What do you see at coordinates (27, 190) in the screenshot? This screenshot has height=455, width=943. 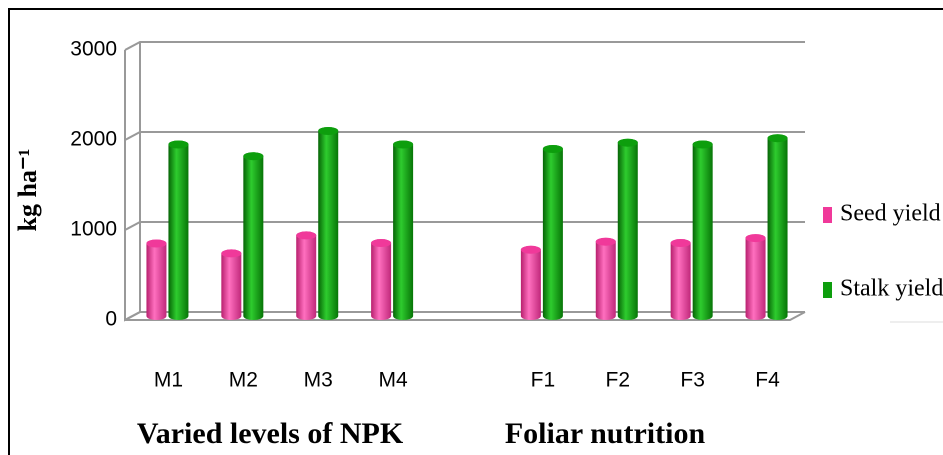 I see `y-axis-label: kg ha⁻¹` at bounding box center [27, 190].